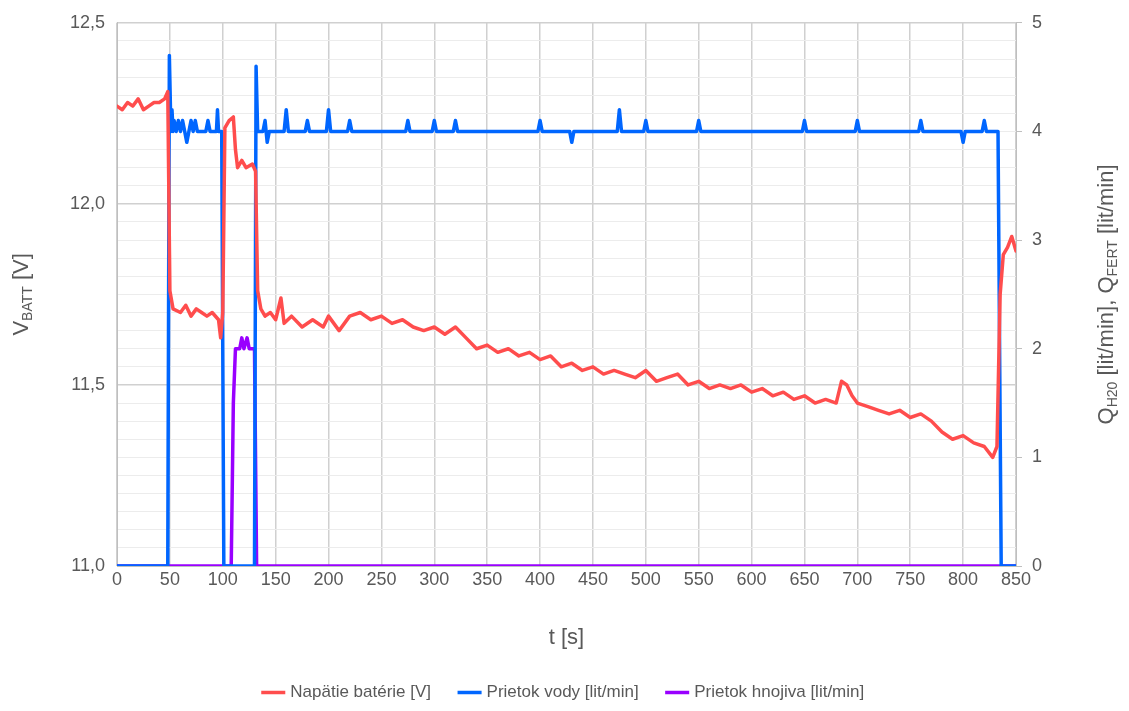 This screenshot has height=711, width=1129. What do you see at coordinates (1037, 130) in the screenshot?
I see `y2-tick-label: 4` at bounding box center [1037, 130].